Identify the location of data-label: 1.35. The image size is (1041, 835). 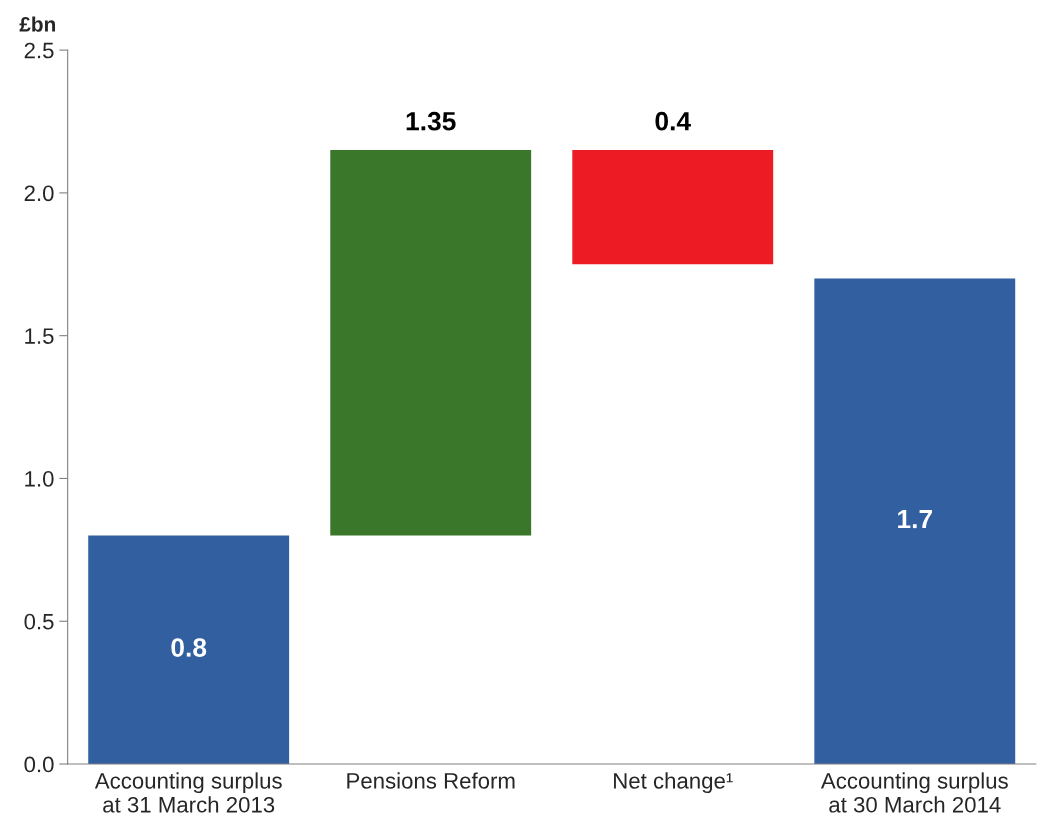
(431, 121).